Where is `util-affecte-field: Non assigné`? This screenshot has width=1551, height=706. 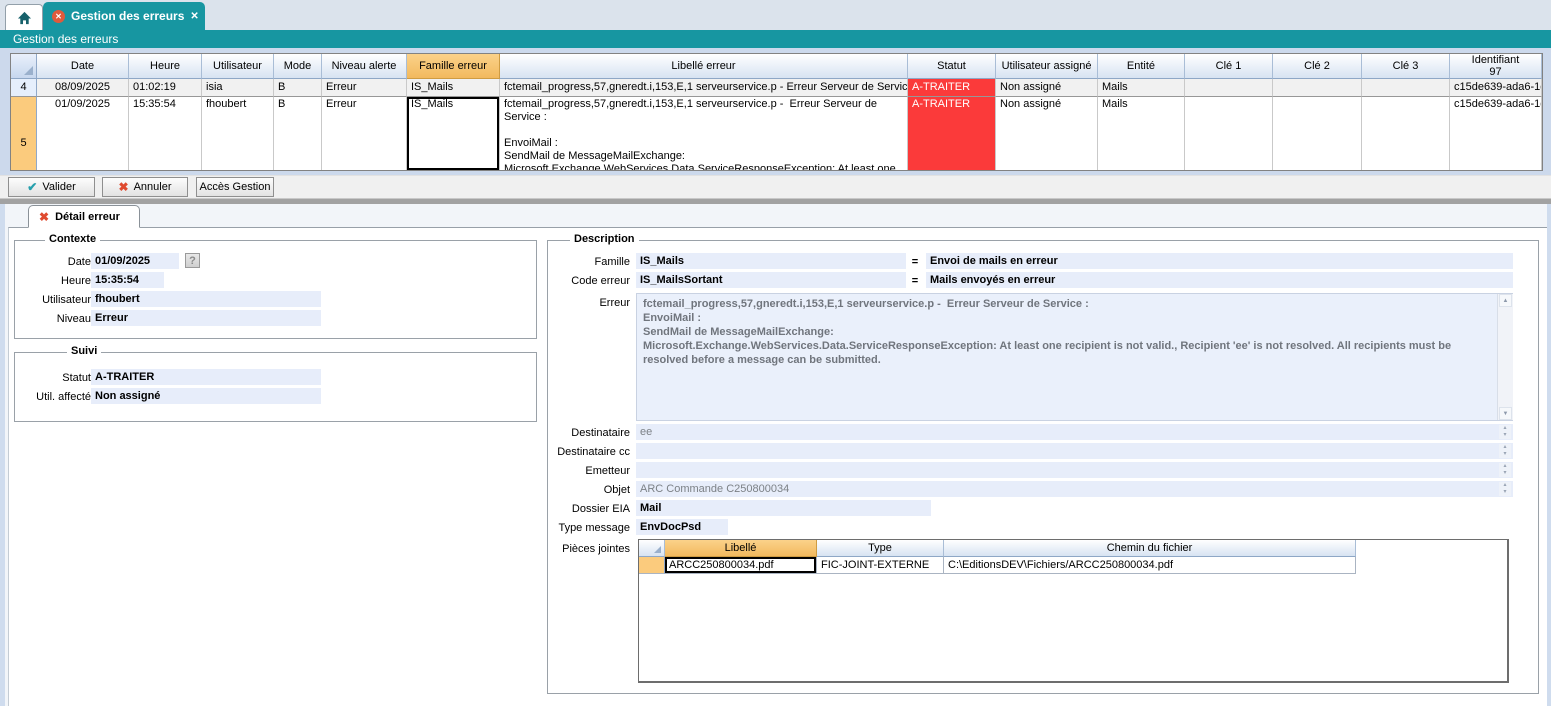
util-affecte-field: Non assigné is located at coordinates (206, 396).